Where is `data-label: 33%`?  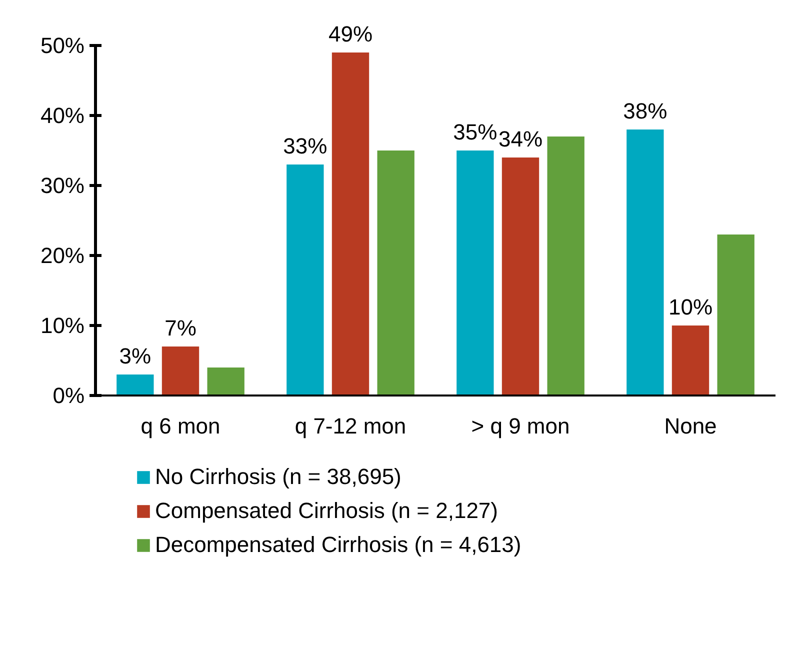 data-label: 33% is located at coordinates (305, 146).